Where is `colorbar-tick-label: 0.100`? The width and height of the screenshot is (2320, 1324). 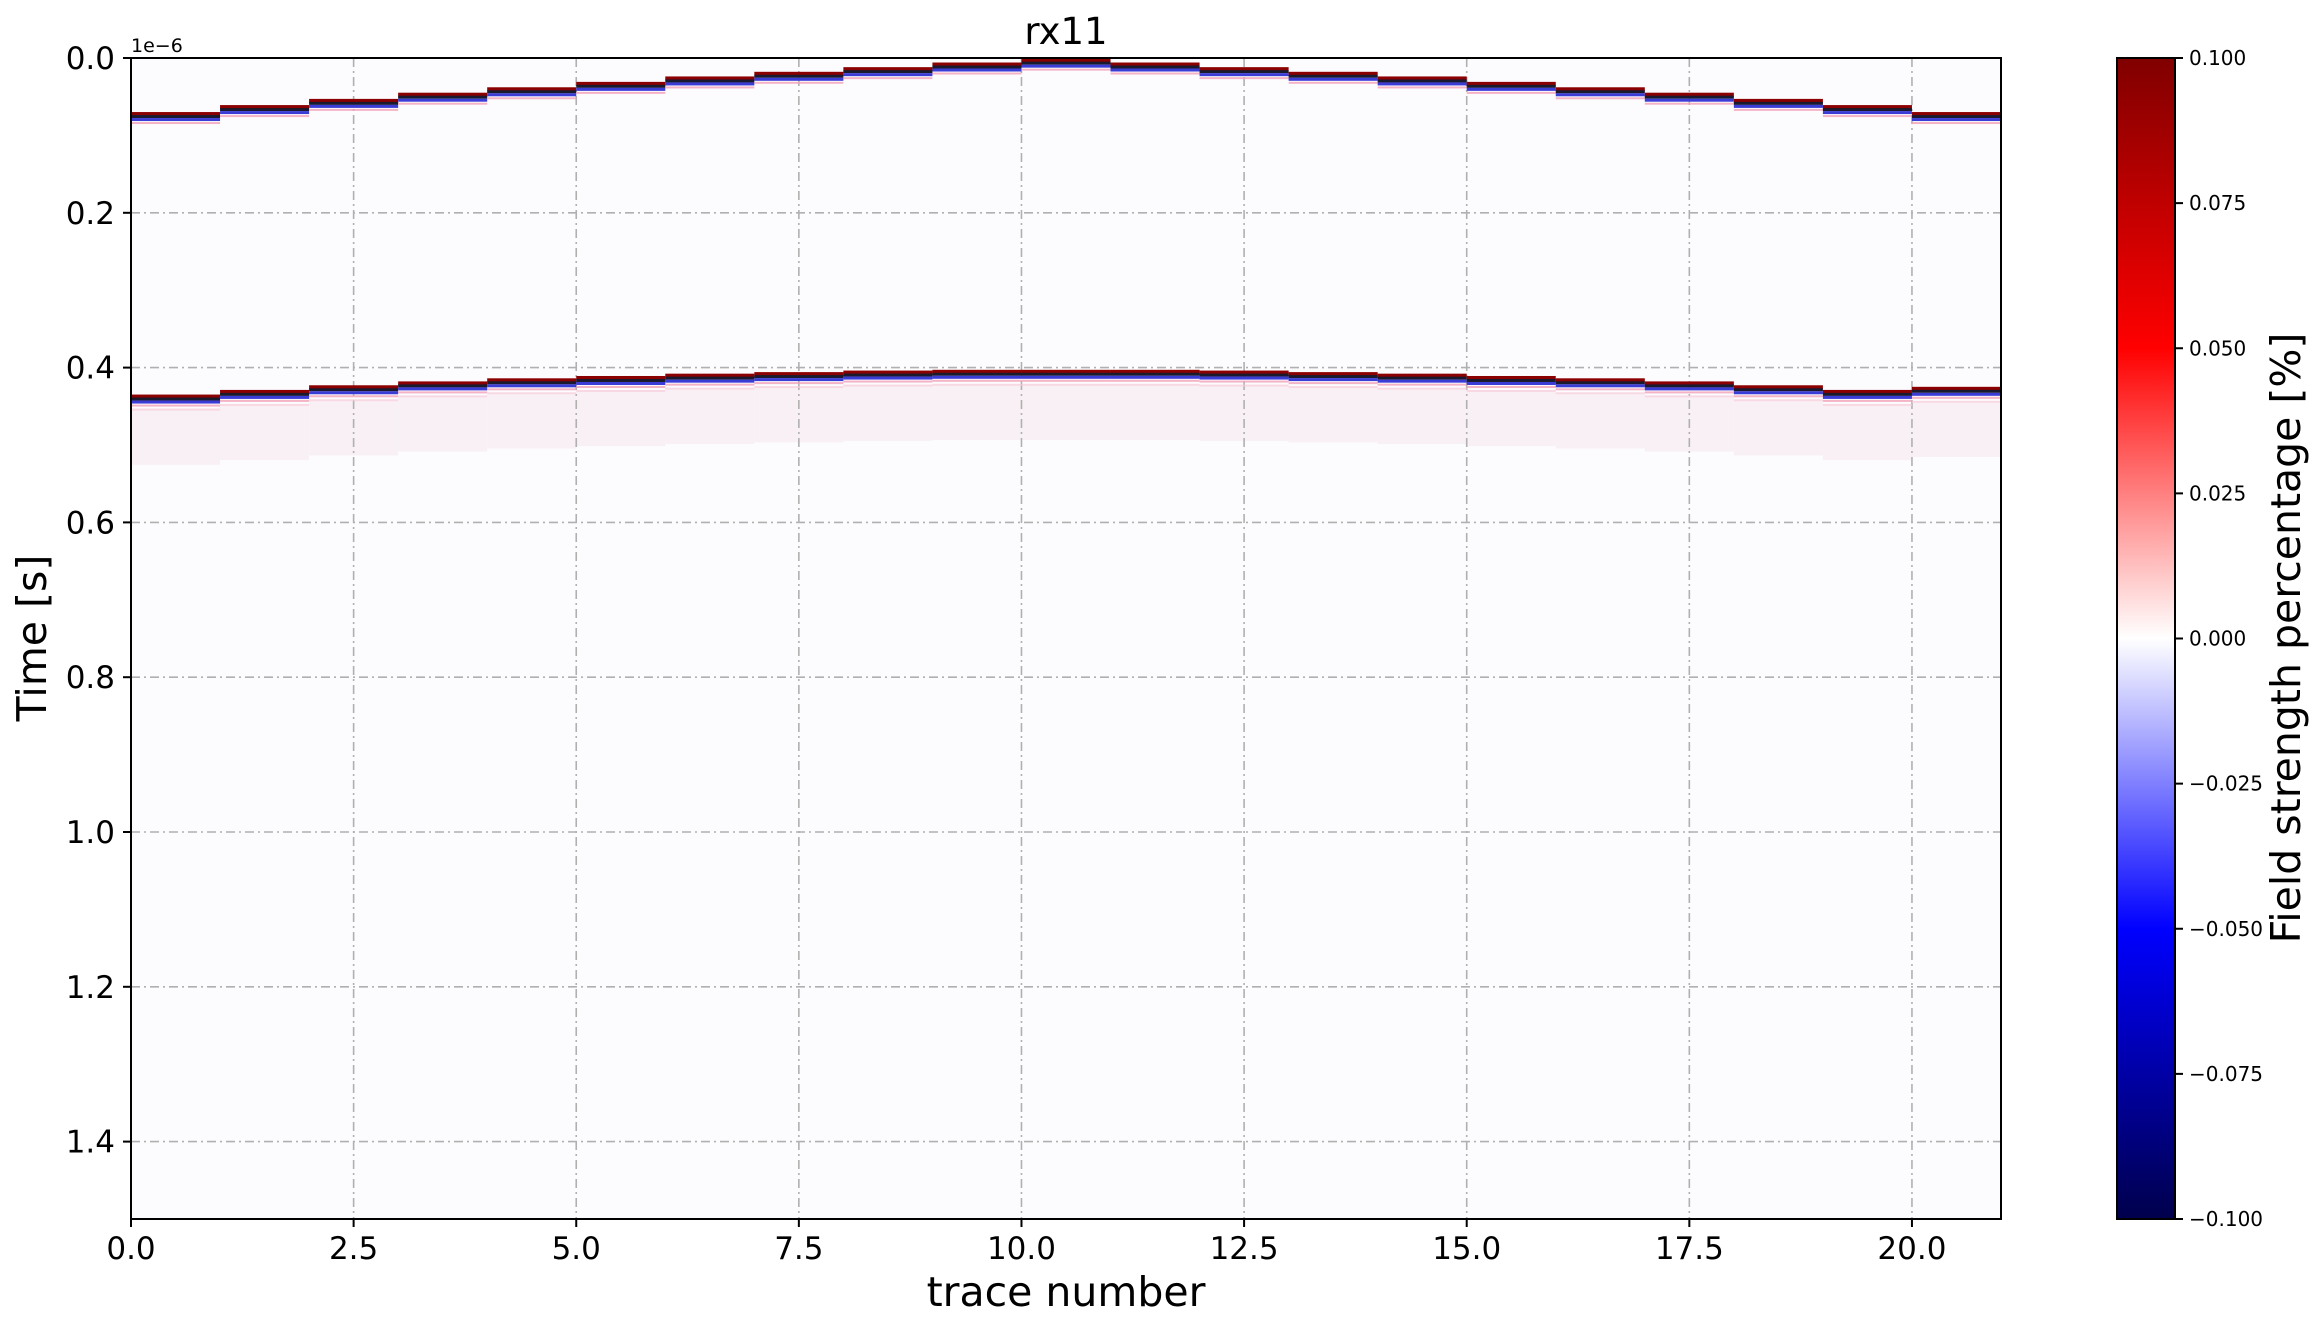 colorbar-tick-label: 0.100 is located at coordinates (2217, 58).